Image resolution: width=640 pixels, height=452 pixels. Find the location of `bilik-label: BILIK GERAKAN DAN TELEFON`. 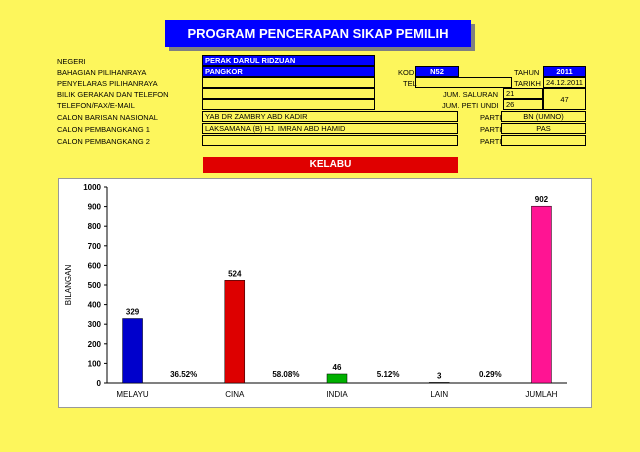

bilik-label: BILIK GERAKAN DAN TELEFON is located at coordinates (113, 94).